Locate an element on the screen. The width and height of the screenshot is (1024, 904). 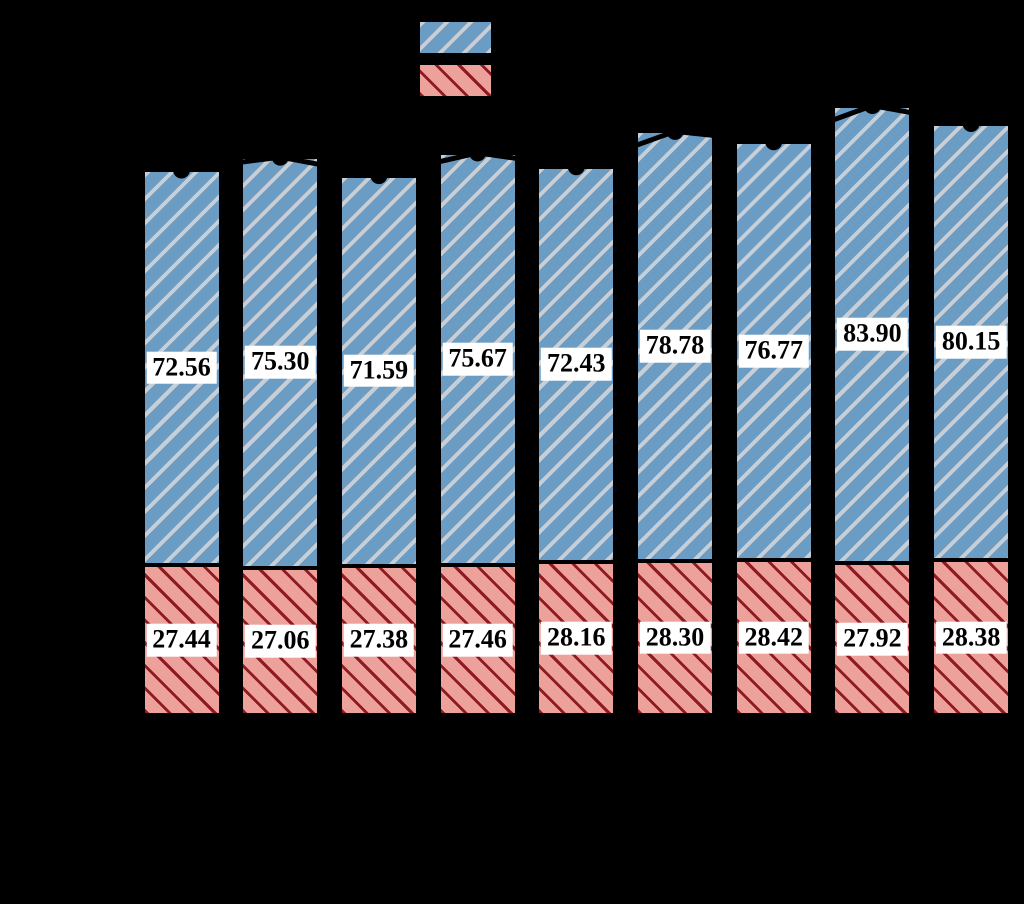
value-label-blue: 80.15 is located at coordinates (971, 342).